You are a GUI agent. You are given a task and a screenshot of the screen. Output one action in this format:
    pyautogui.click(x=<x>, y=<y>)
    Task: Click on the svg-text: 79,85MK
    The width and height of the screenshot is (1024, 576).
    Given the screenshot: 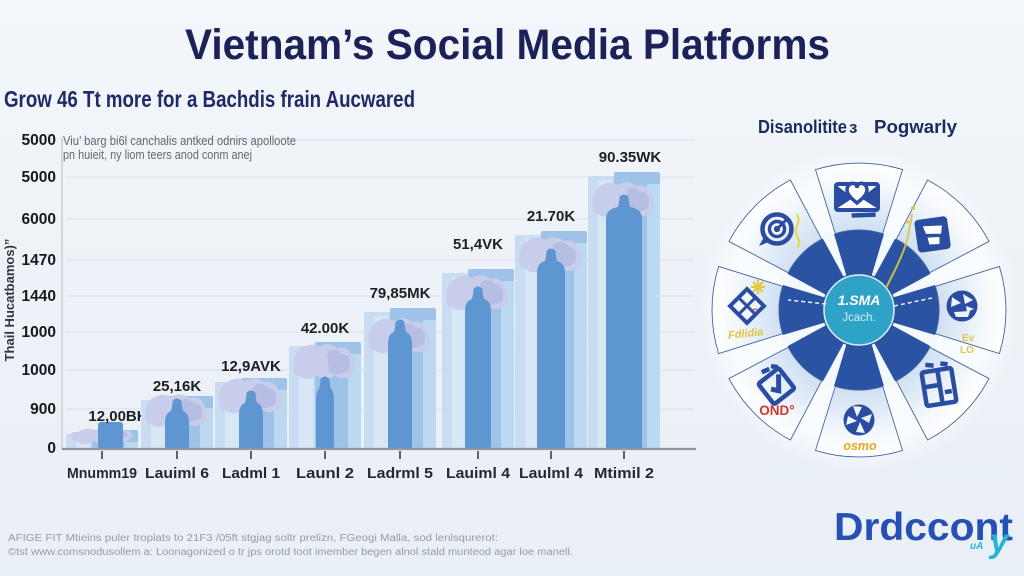 What is the action you would take?
    pyautogui.click(x=400, y=293)
    